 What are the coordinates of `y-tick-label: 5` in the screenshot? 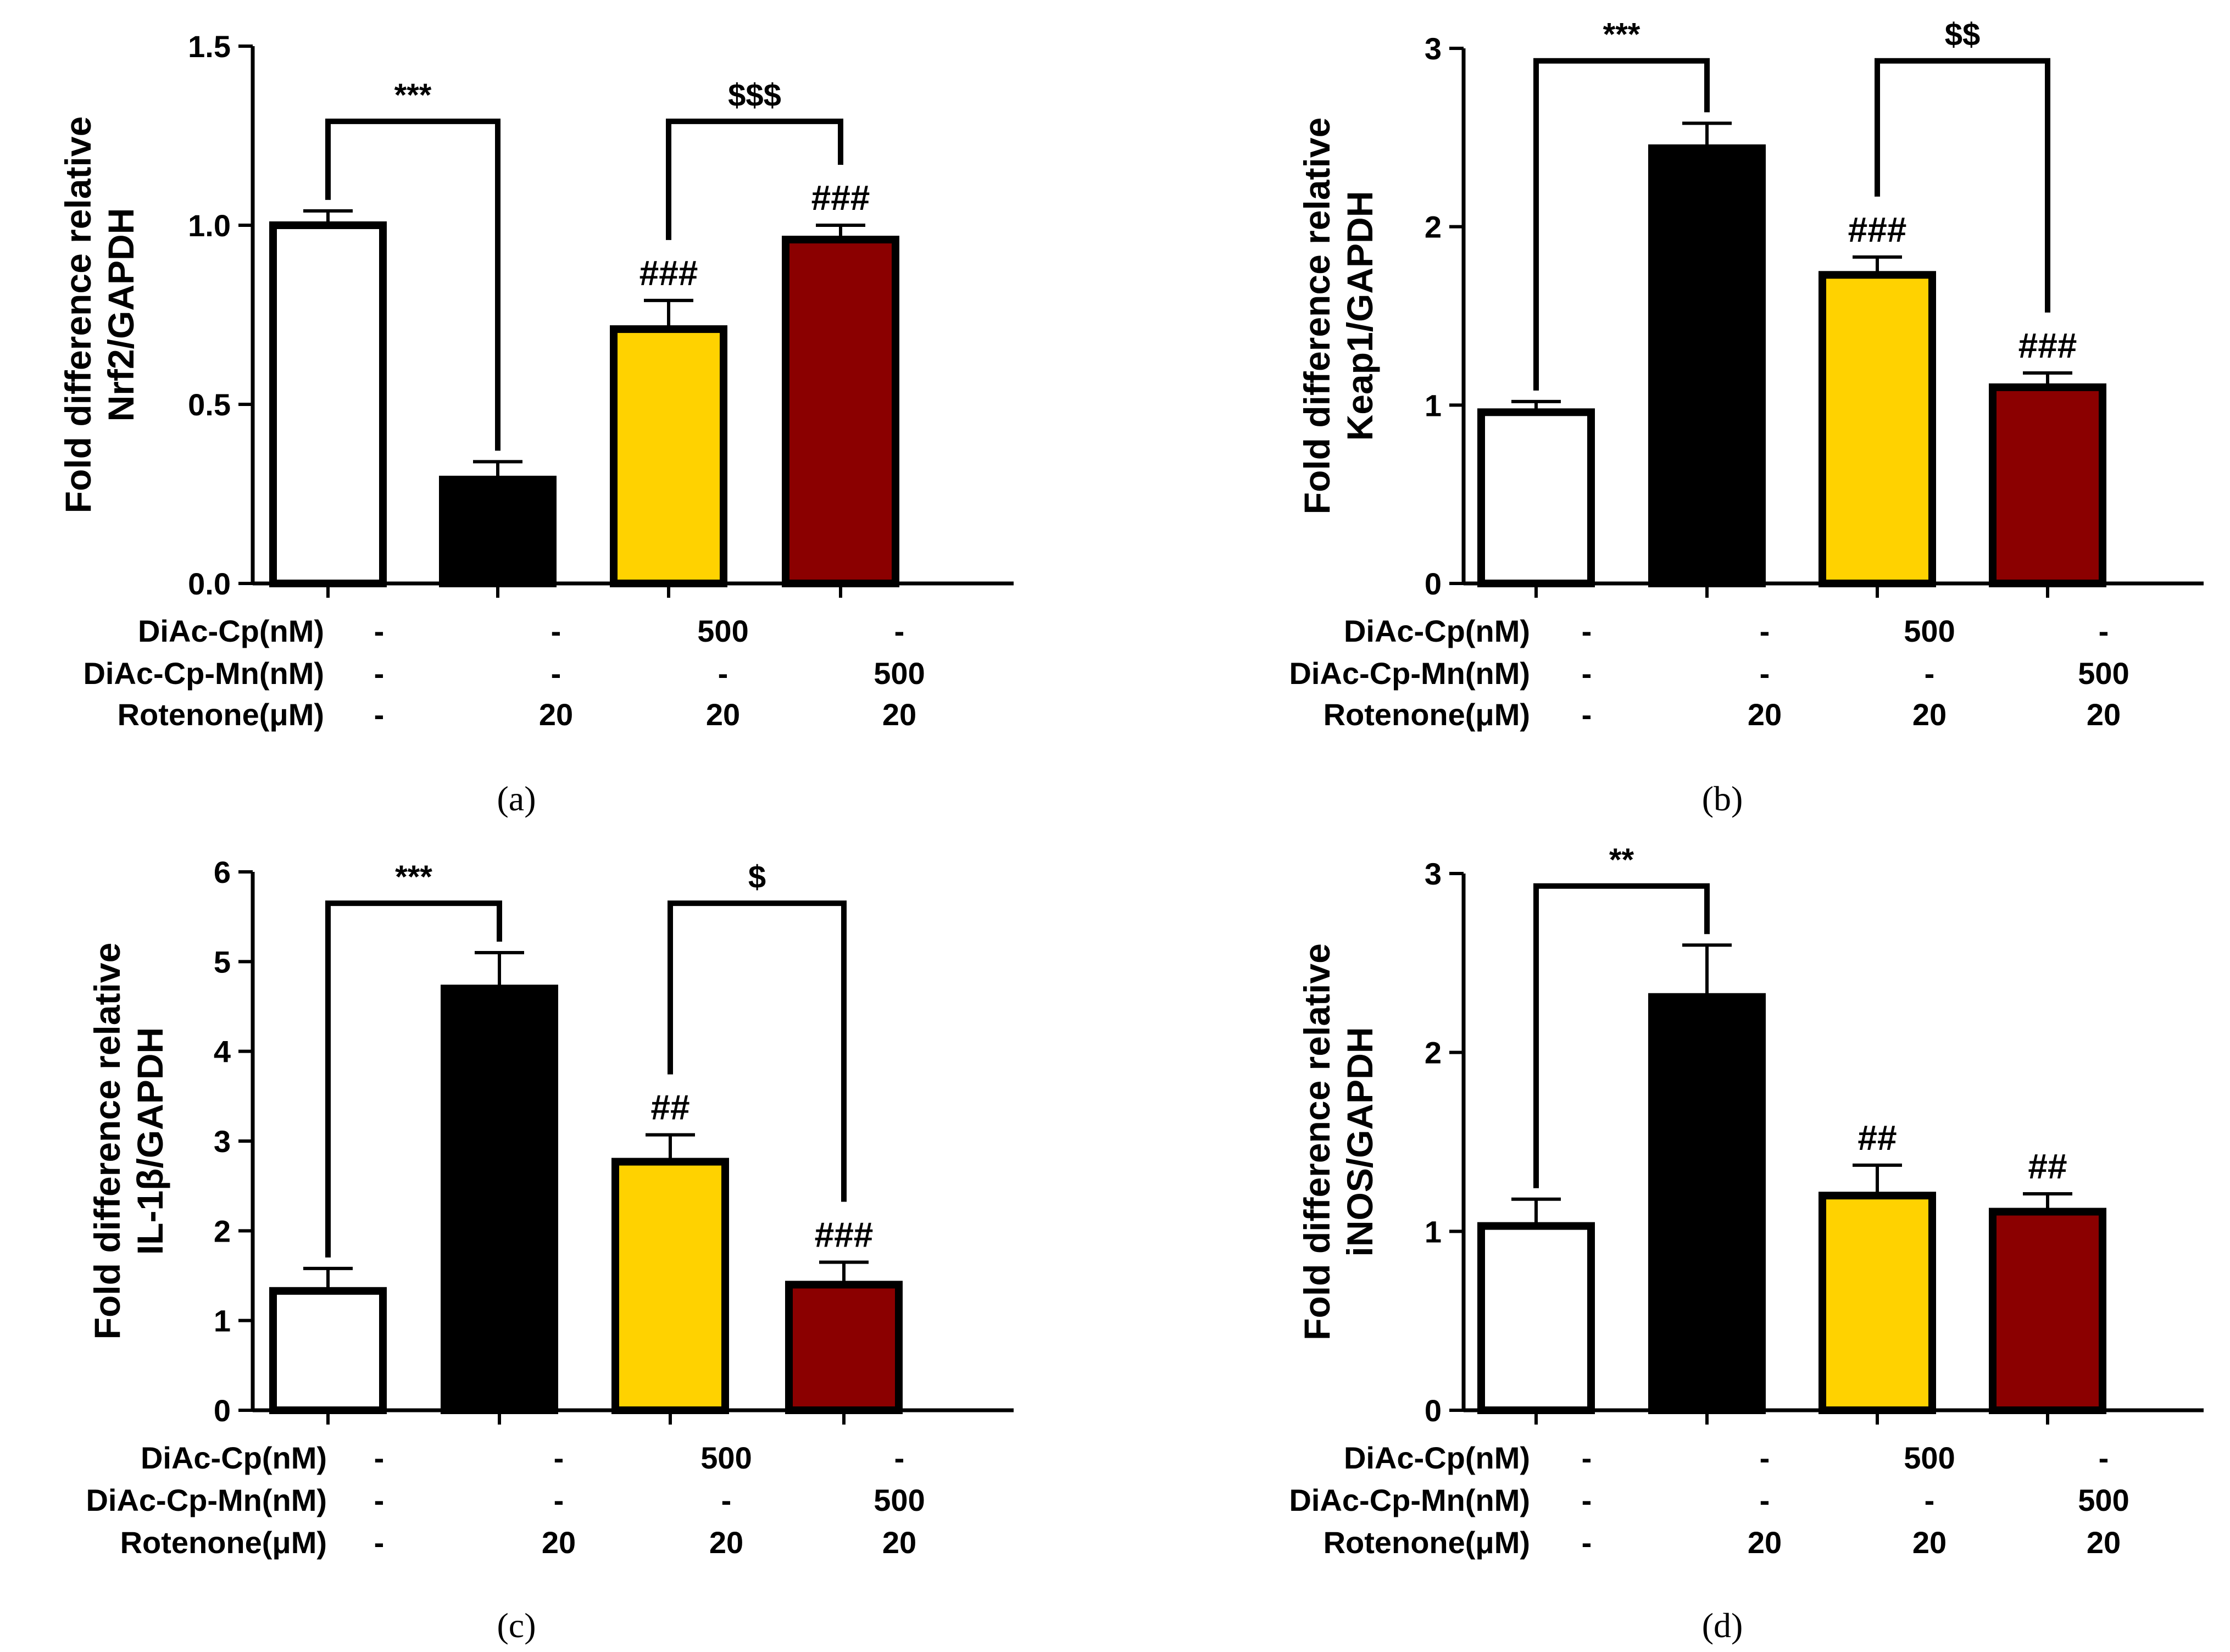 It's located at (222, 961).